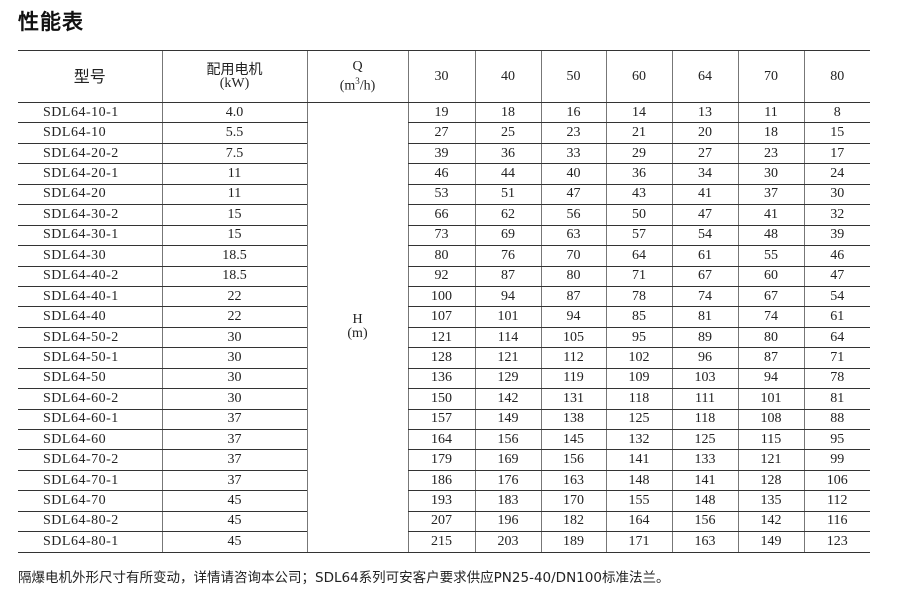 This screenshot has width=900, height=594. I want to click on head-value-cell: 85, so click(638, 317).